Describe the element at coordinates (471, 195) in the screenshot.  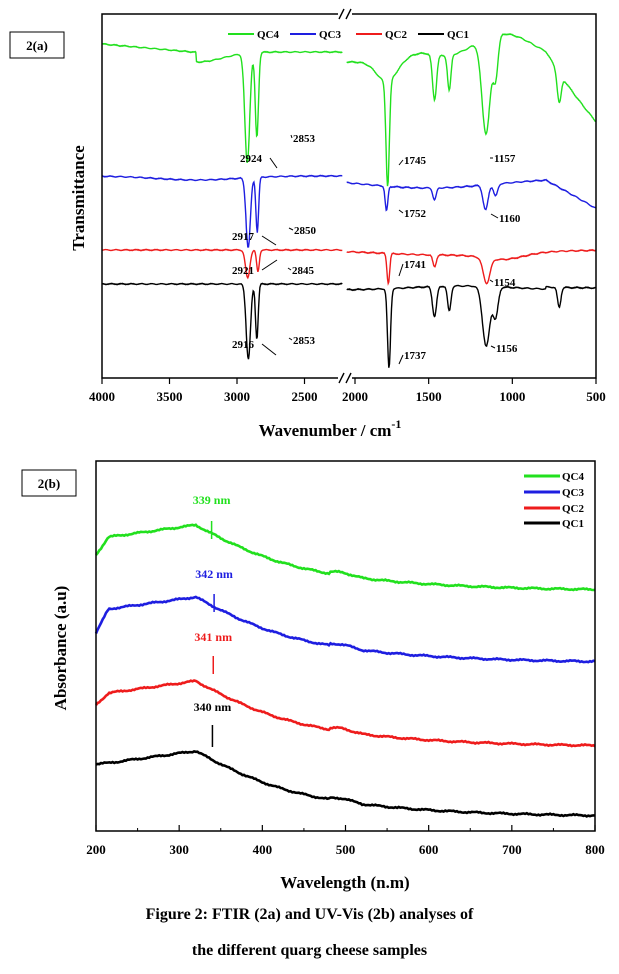
I see `ftir-trace-qc3-low` at that location.